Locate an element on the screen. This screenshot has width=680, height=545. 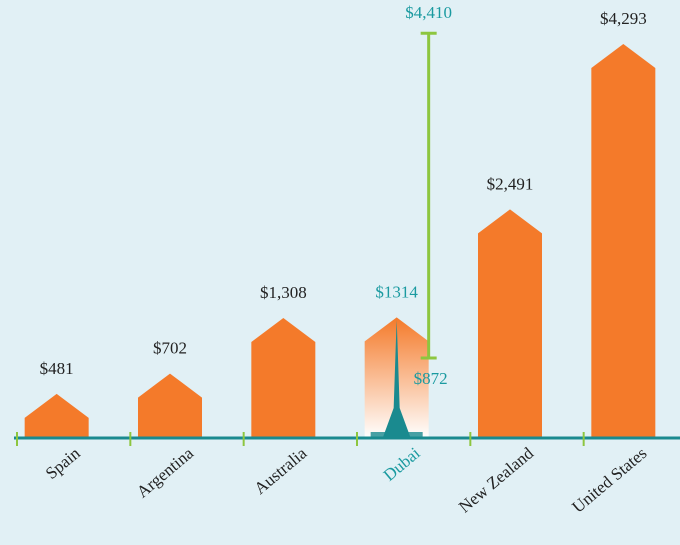
tower is located at coordinates (396, 379).